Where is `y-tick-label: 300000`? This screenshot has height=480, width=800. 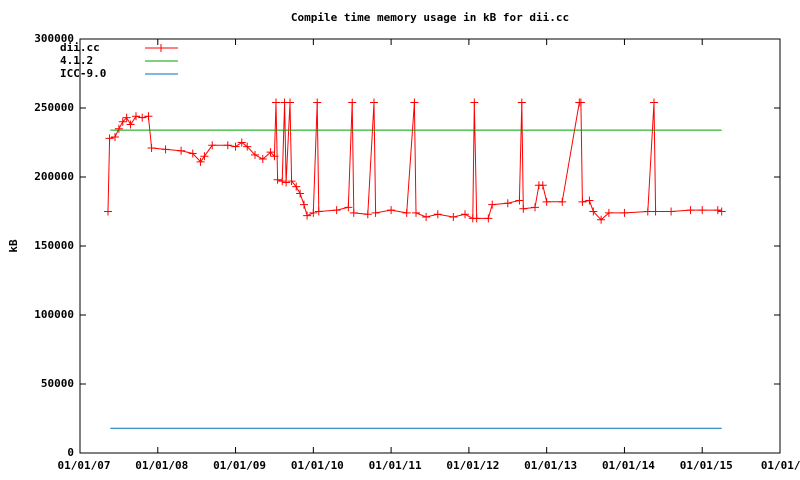 y-tick-label: 300000 is located at coordinates (54, 38).